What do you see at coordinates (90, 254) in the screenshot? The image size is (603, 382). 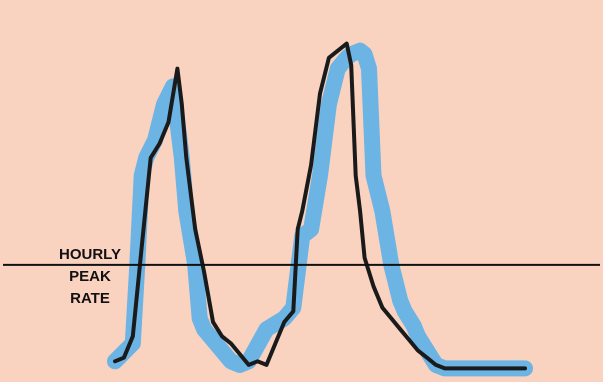 I see `peak-label-line-1: HOURLY` at bounding box center [90, 254].